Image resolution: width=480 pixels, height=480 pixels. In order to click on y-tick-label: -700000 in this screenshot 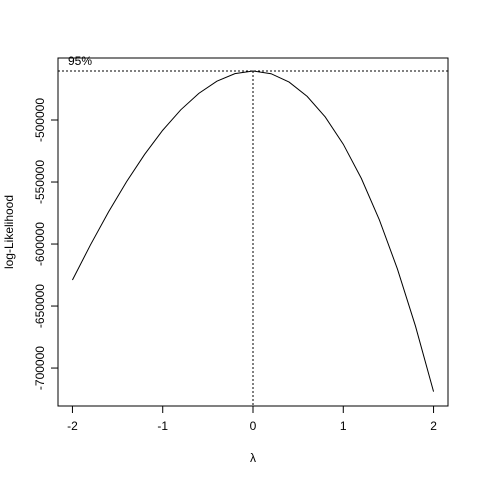, I will do `click(40, 368)`.